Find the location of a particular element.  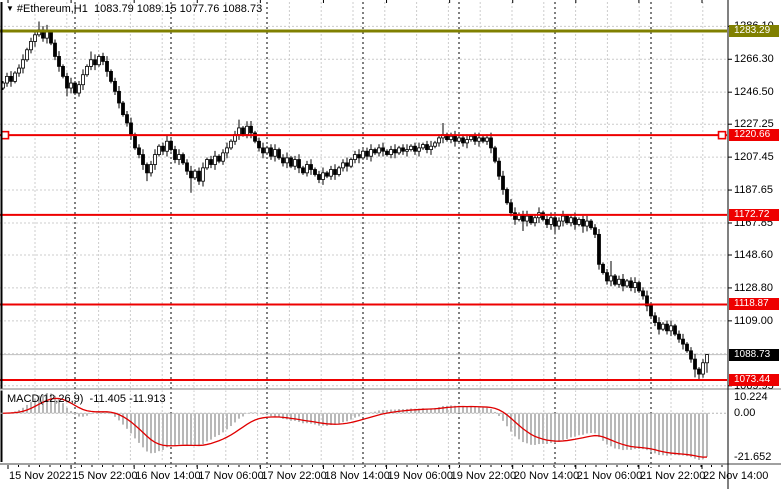

symbol-period-label: #Ethereum,H1 is located at coordinates (52, 9).